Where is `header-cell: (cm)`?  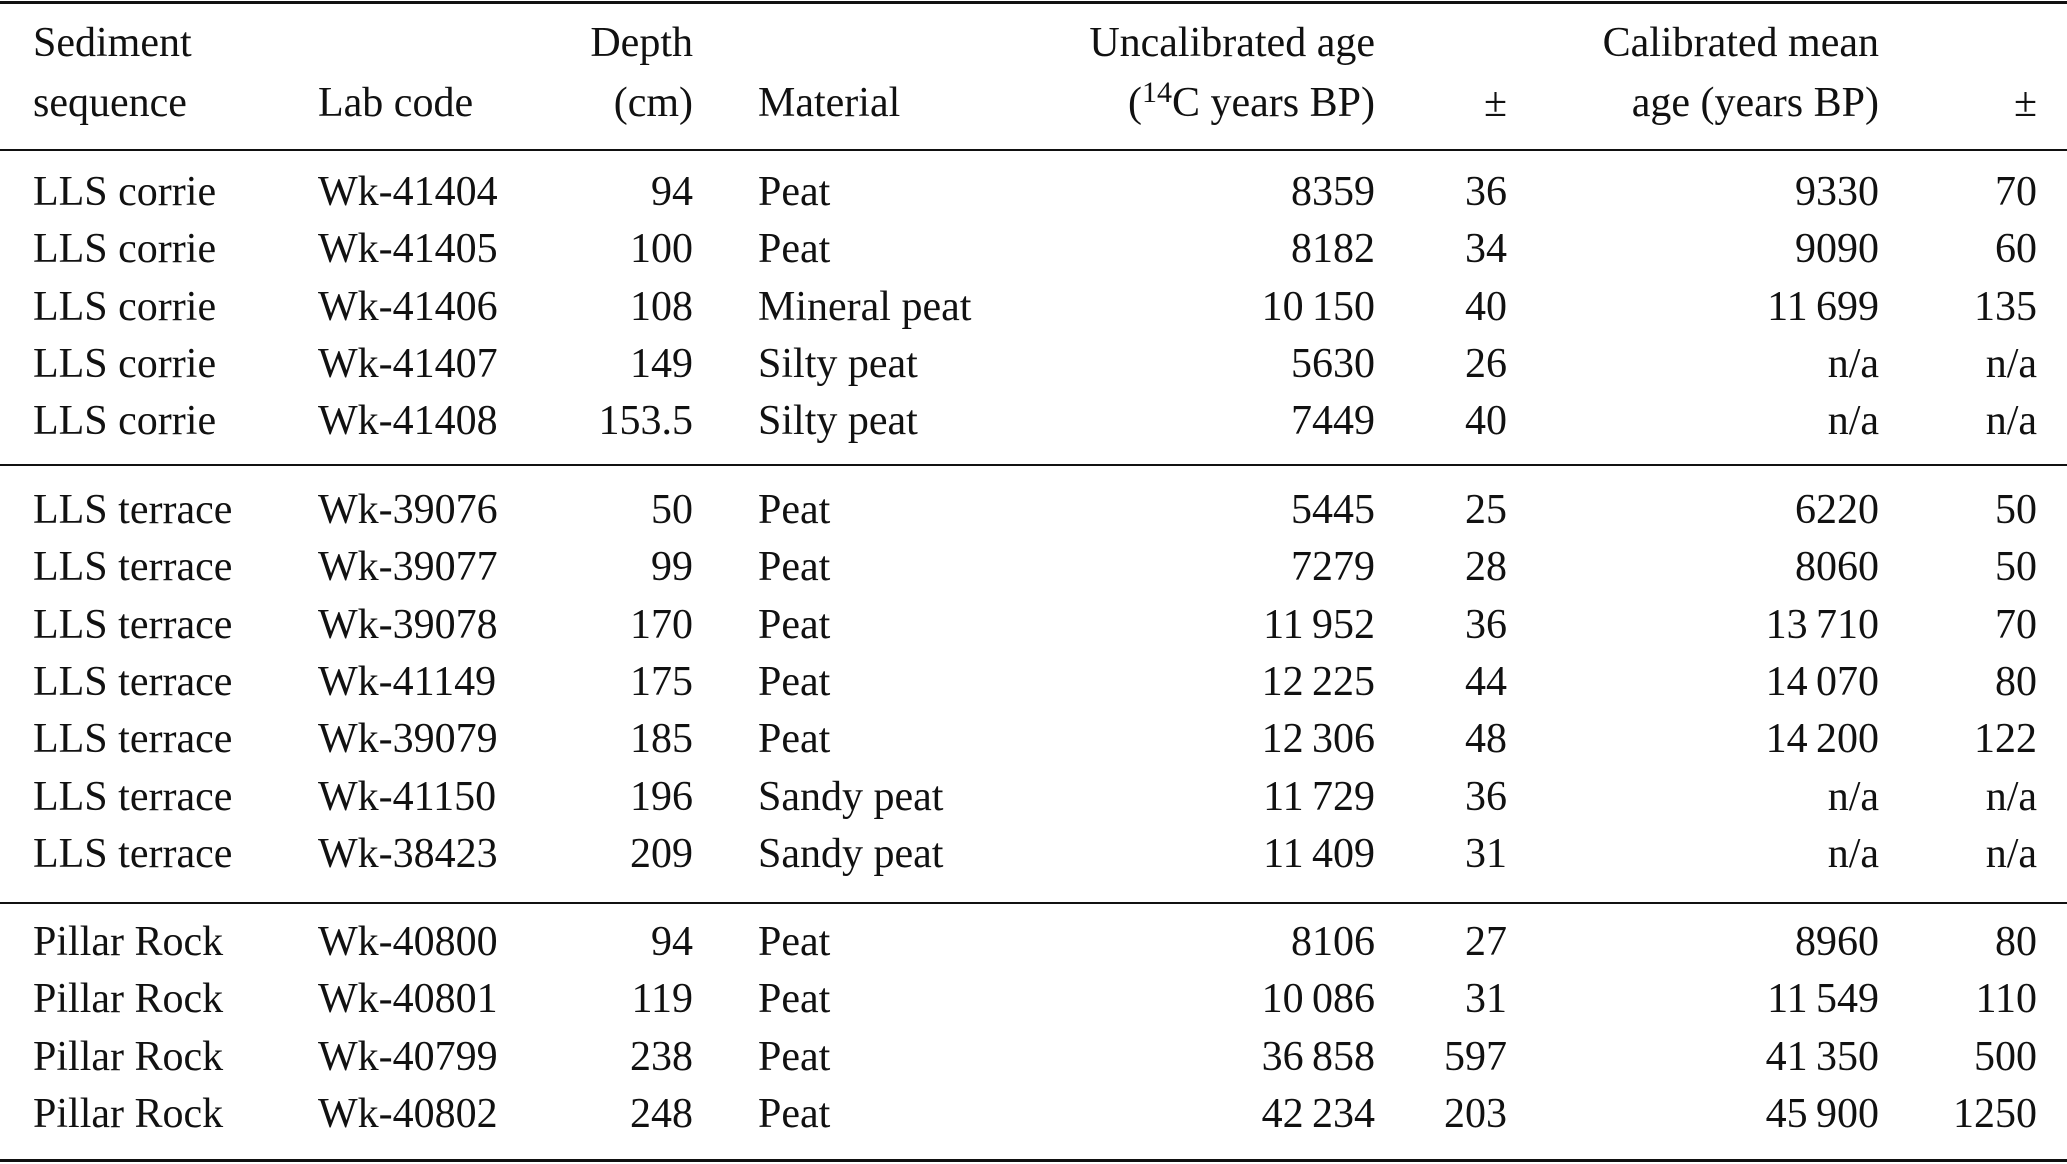
header-cell: (cm) is located at coordinates (653, 103).